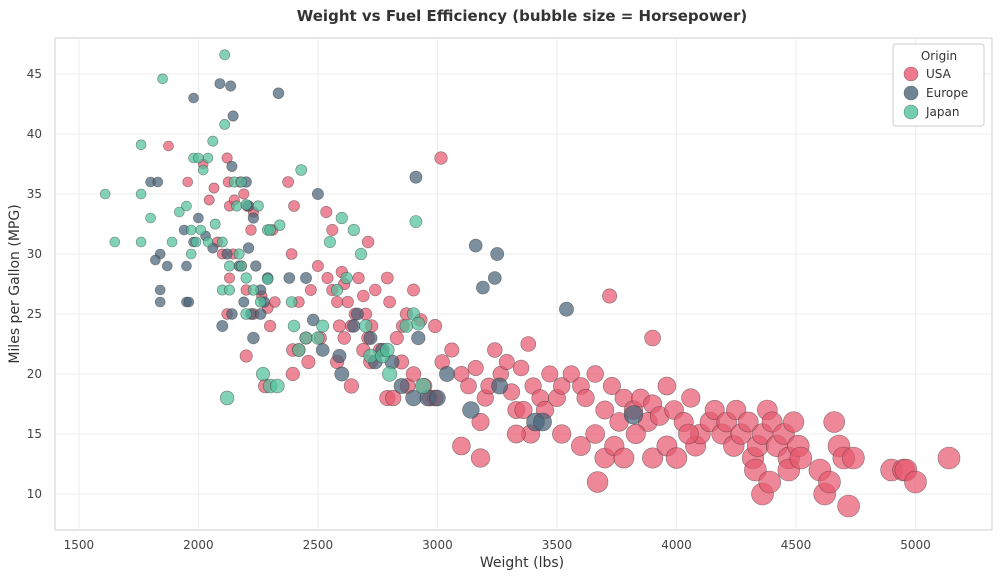  Describe the element at coordinates (939, 74) in the screenshot. I see `legend-label-usa: USA` at that location.